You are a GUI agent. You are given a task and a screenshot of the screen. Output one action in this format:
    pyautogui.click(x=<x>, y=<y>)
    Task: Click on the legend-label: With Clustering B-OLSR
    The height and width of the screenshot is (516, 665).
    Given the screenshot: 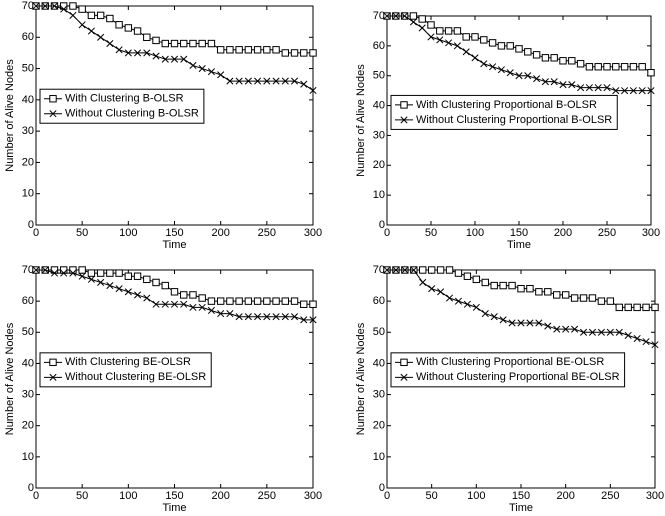 What is the action you would take?
    pyautogui.click(x=124, y=99)
    